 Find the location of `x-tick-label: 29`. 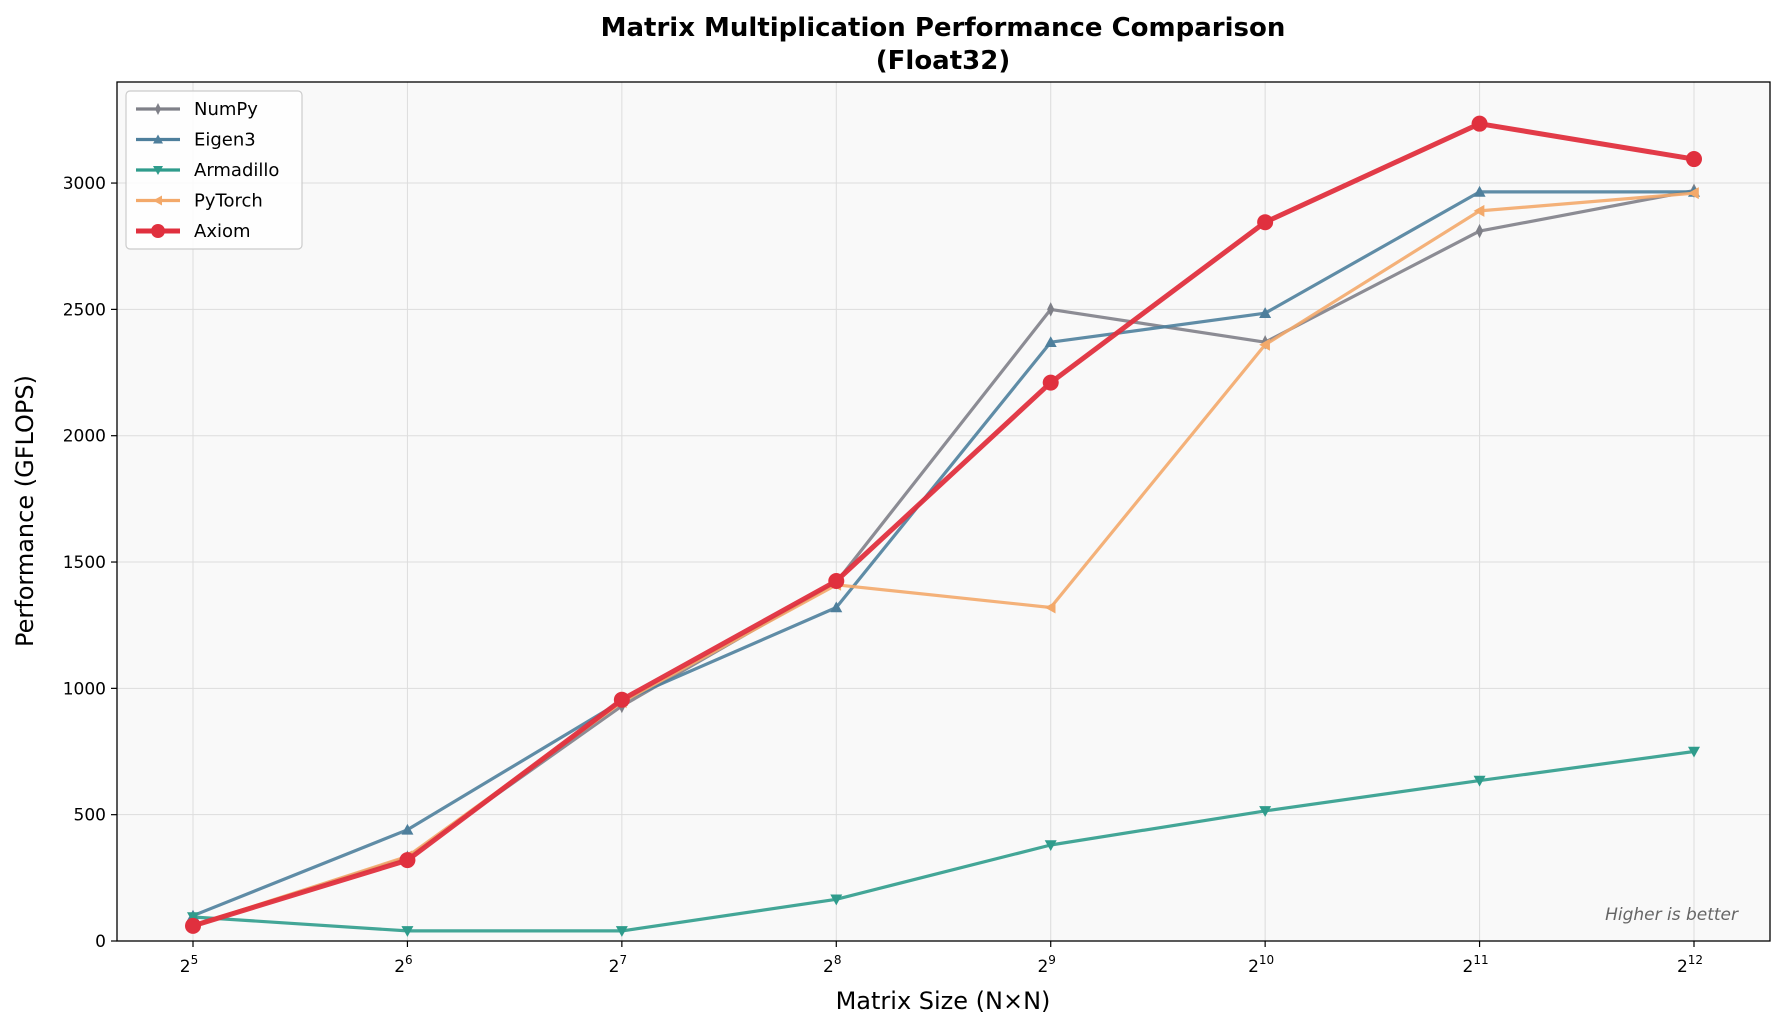

x-tick-label: 29 is located at coordinates (1046, 965).